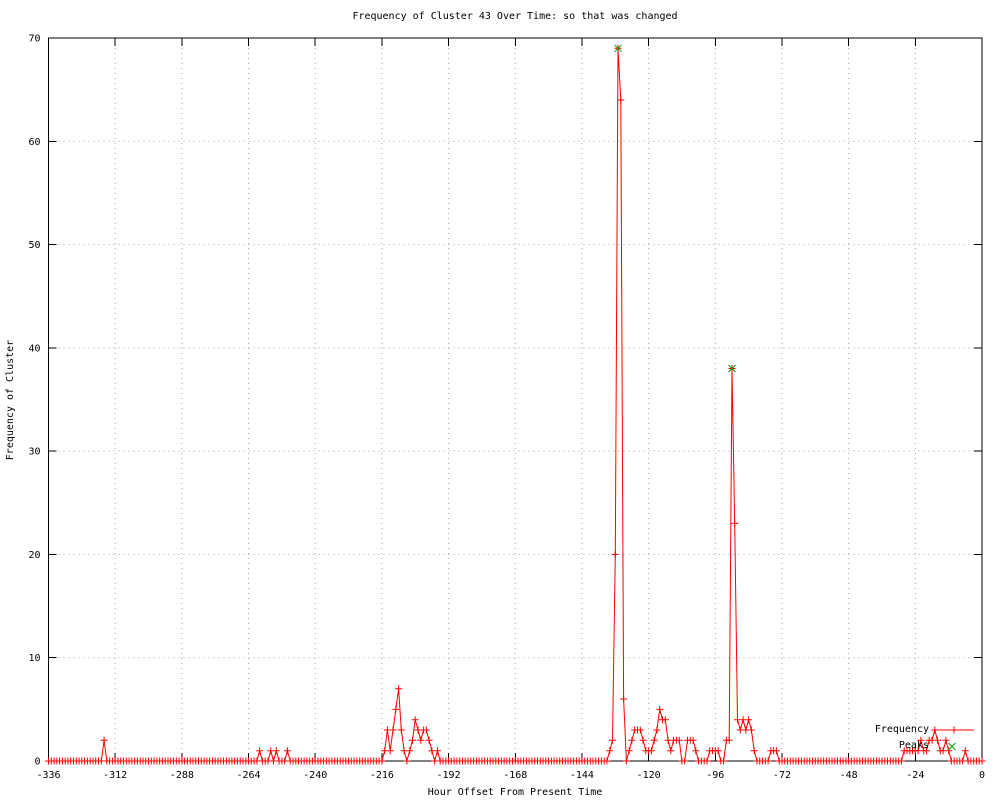 The width and height of the screenshot is (1000, 800). I want to click on x-tick-label: -264, so click(248, 775).